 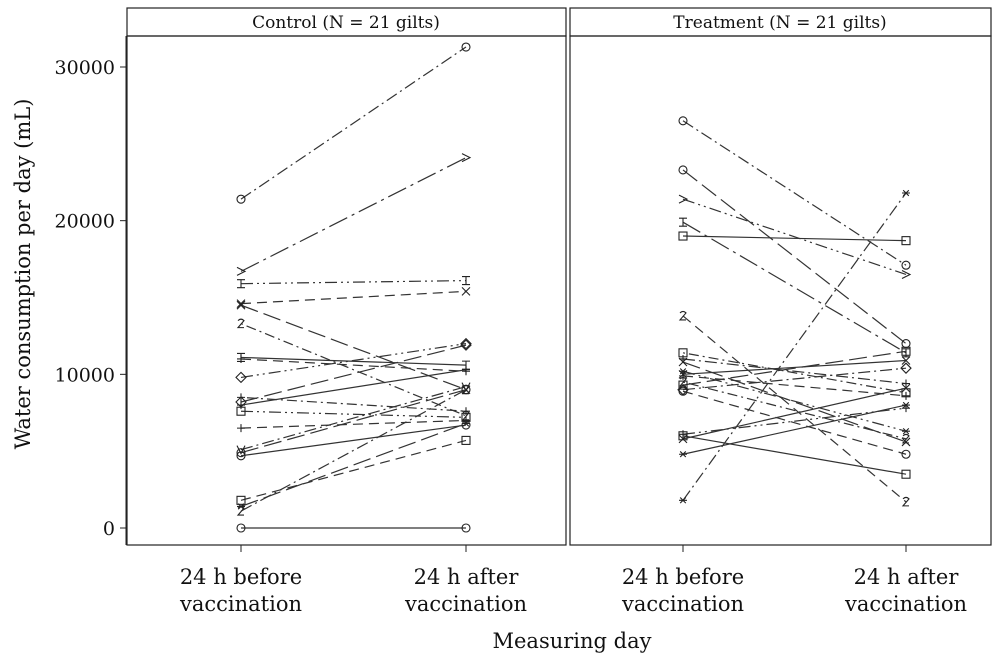 What do you see at coordinates (85, 68) in the screenshot?
I see `y-tick-label: 30000` at bounding box center [85, 68].